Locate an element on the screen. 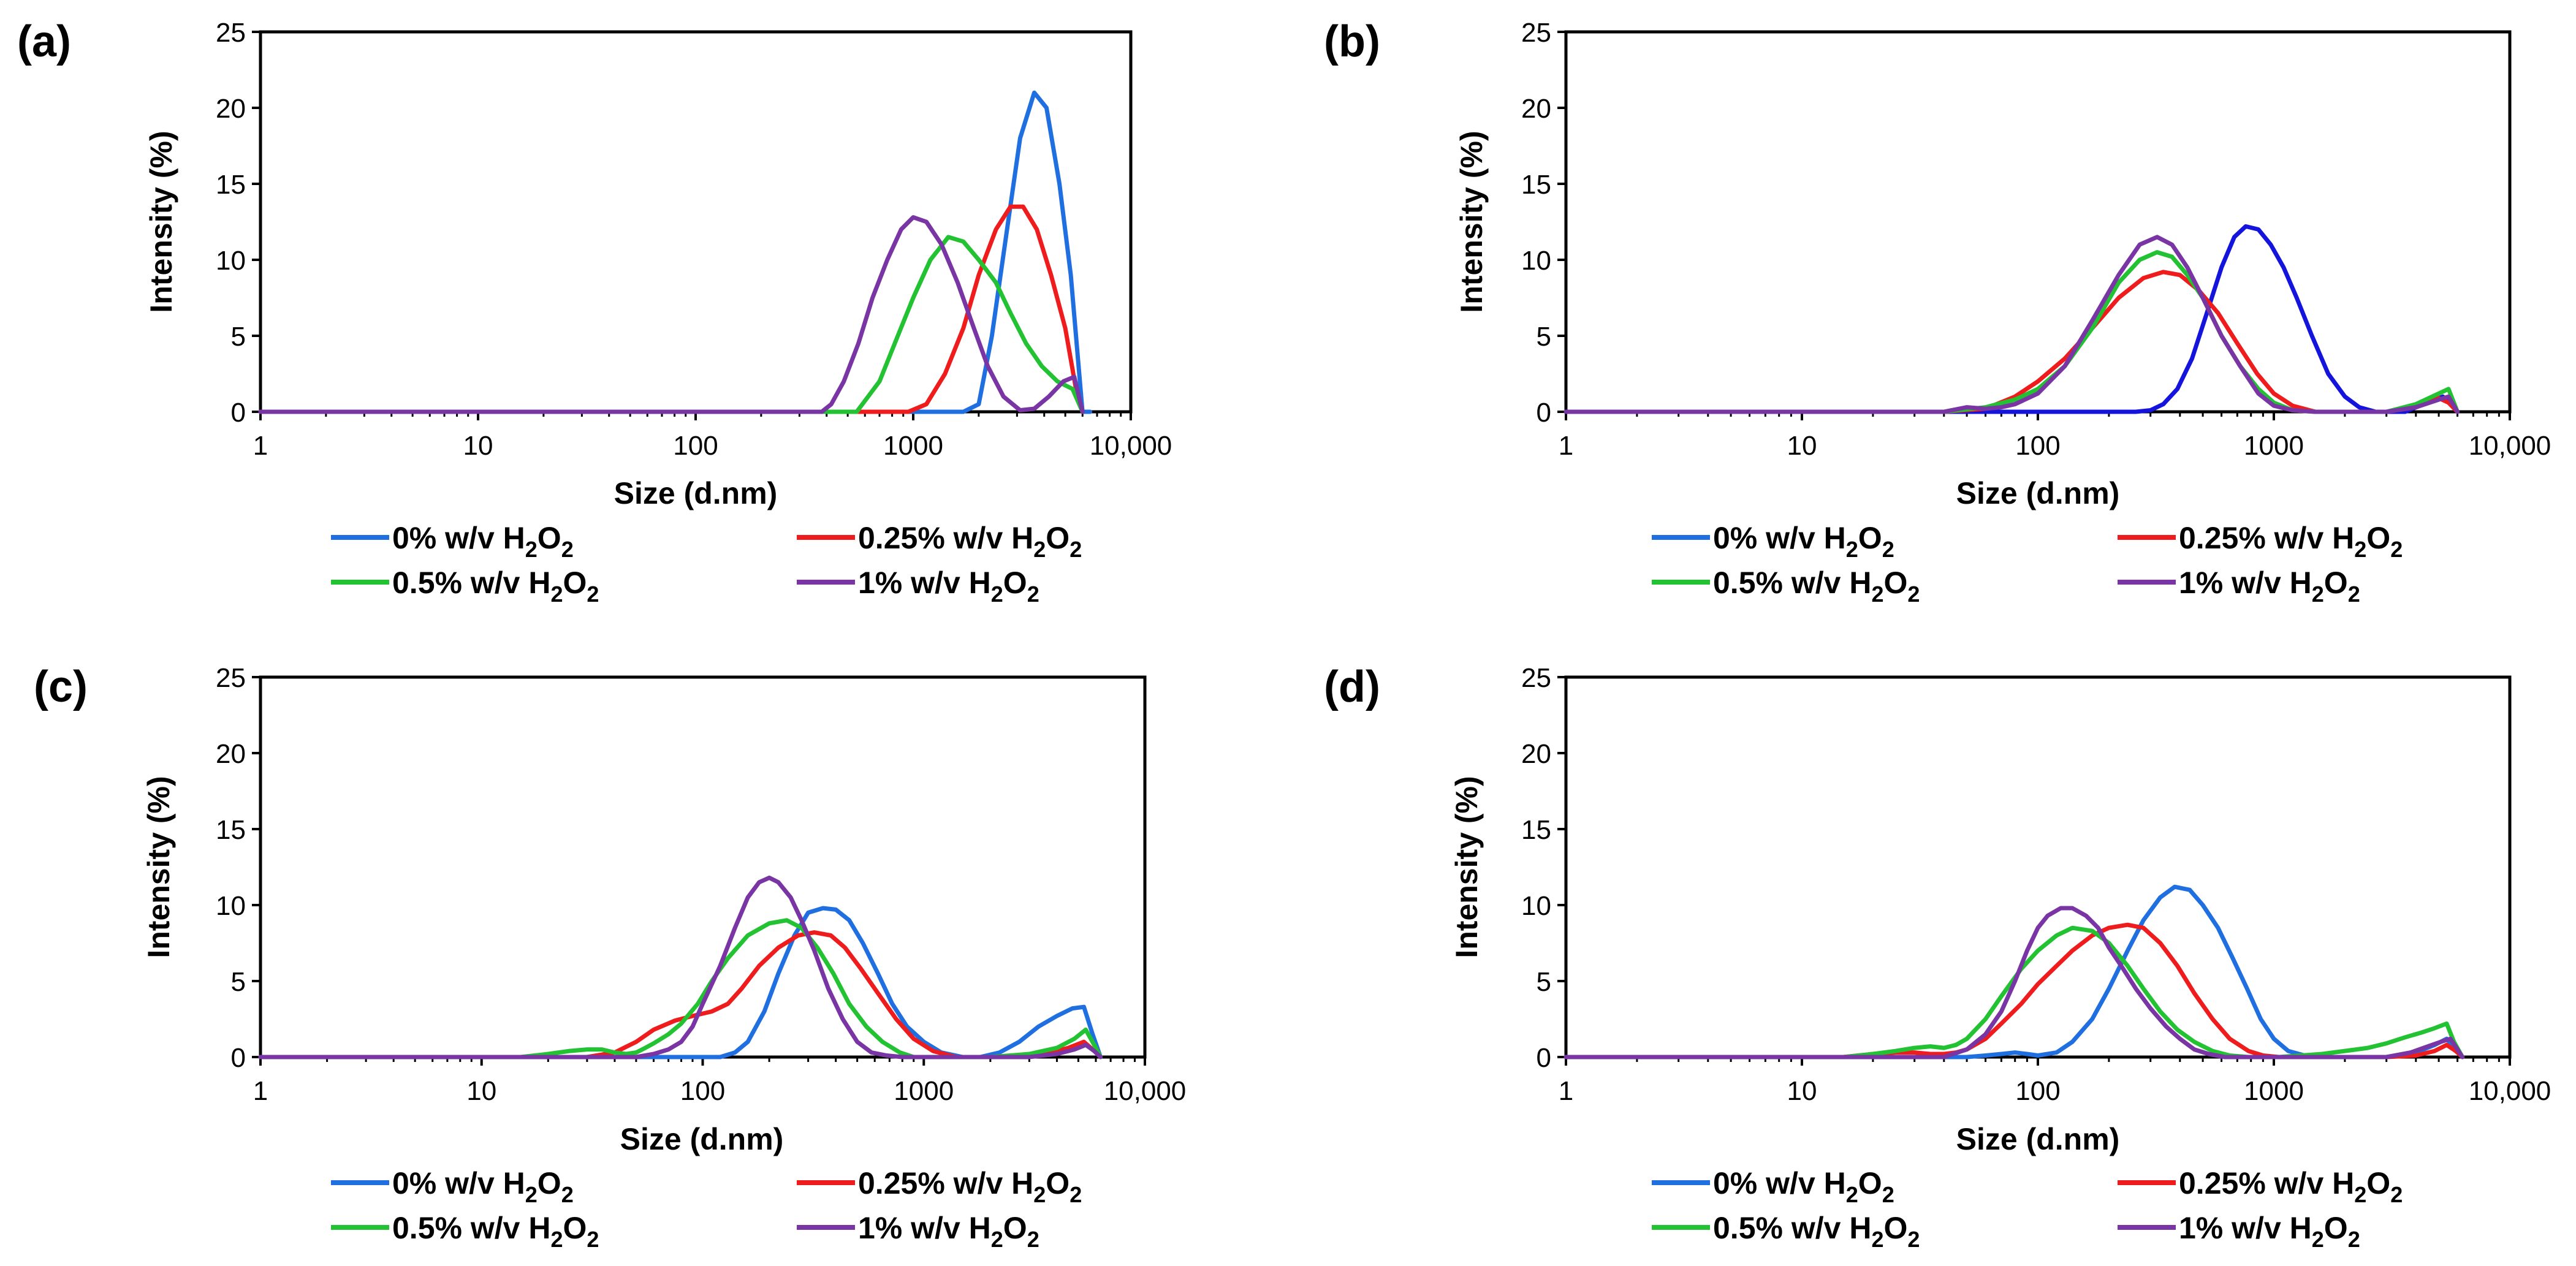 The image size is (2576, 1266). panel-b-plot: 0 5 10 15 20 25 1 10 100 1000 10,000 is located at coordinates (2036, 239).